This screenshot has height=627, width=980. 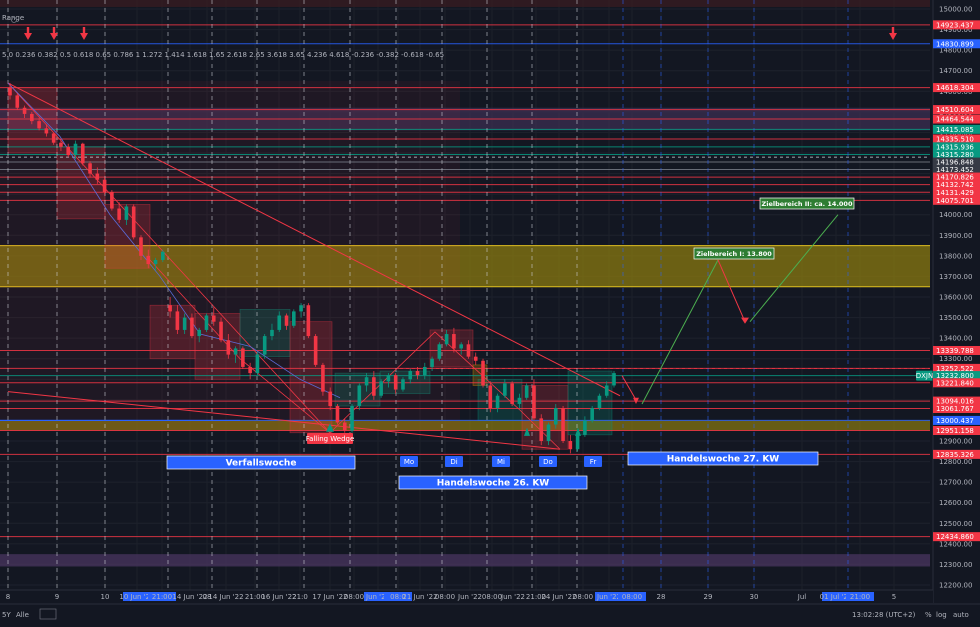 What do you see at coordinates (955, 140) in the screenshot?
I see `level-label: 14335.510` at bounding box center [955, 140].